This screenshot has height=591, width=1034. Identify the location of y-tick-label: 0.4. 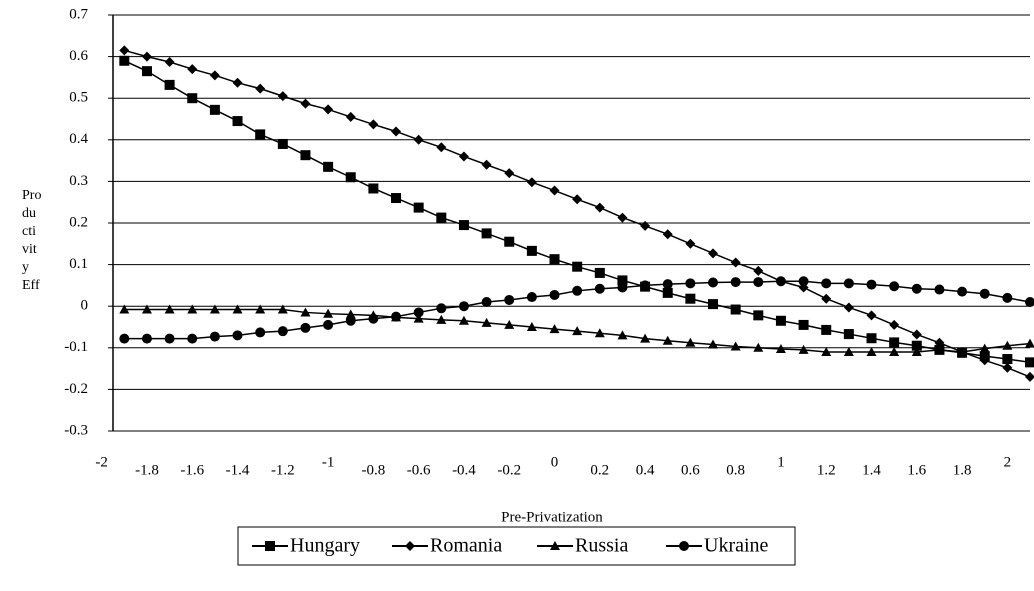
(78, 139).